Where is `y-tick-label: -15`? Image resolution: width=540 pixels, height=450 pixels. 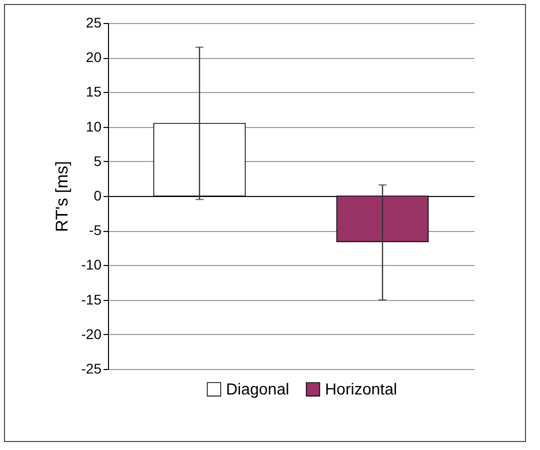
y-tick-label: -15 is located at coordinates (91, 299).